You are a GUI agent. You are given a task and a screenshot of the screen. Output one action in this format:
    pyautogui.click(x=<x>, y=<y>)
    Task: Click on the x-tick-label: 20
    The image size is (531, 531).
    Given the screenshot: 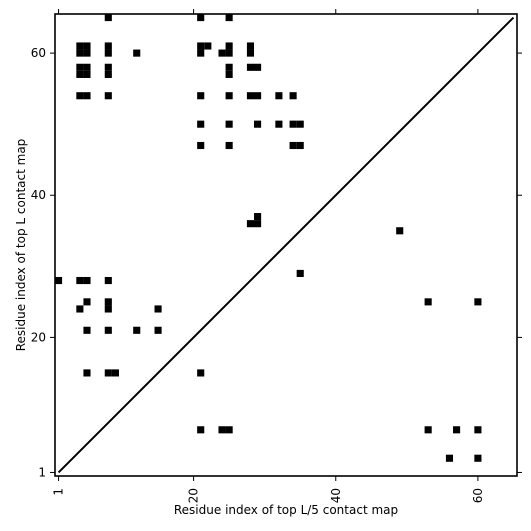 What is the action you would take?
    pyautogui.click(x=194, y=495)
    